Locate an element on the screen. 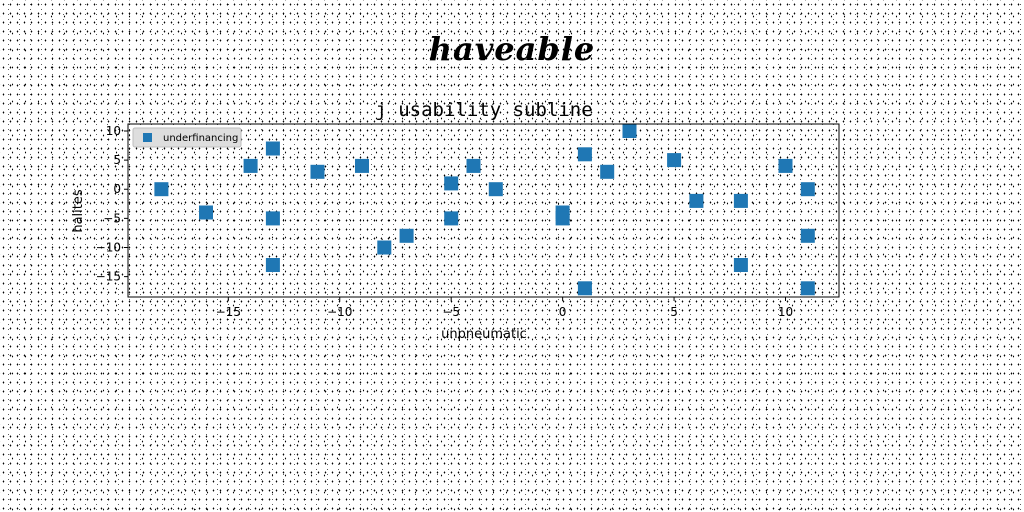  x-tick-label: 0 is located at coordinates (563, 312).